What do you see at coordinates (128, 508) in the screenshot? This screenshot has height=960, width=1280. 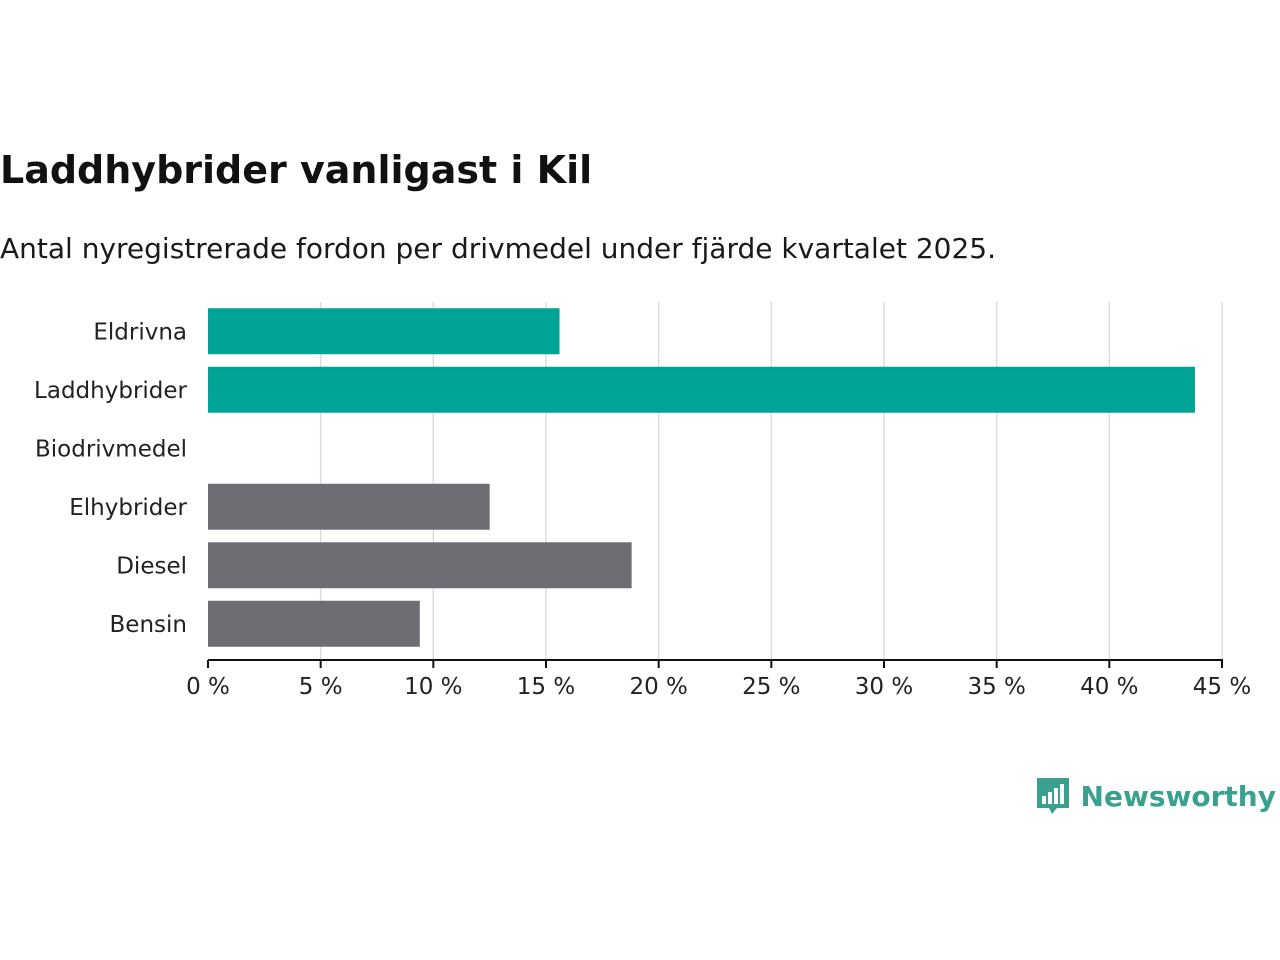 I see `category-label: Elhybrider` at bounding box center [128, 508].